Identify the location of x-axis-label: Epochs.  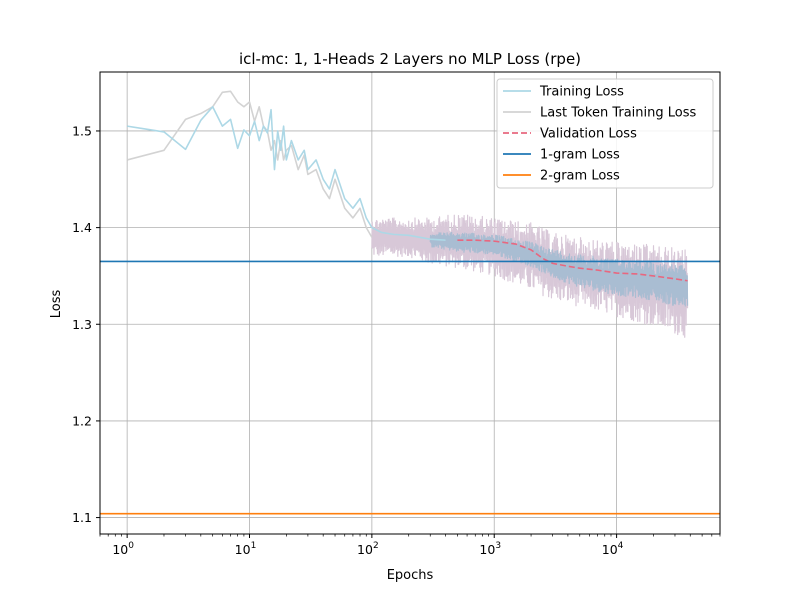
(410, 575).